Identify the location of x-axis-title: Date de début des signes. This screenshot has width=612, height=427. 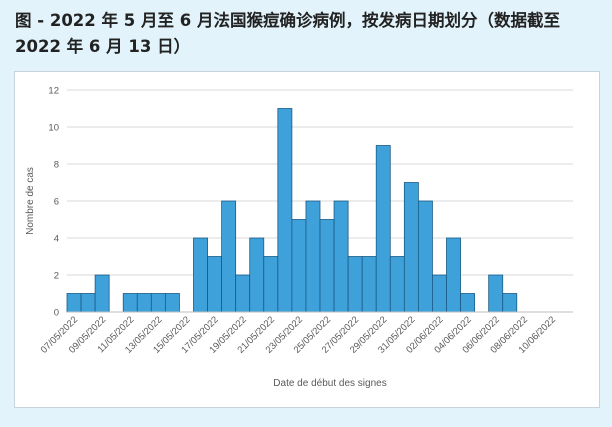
(329, 383).